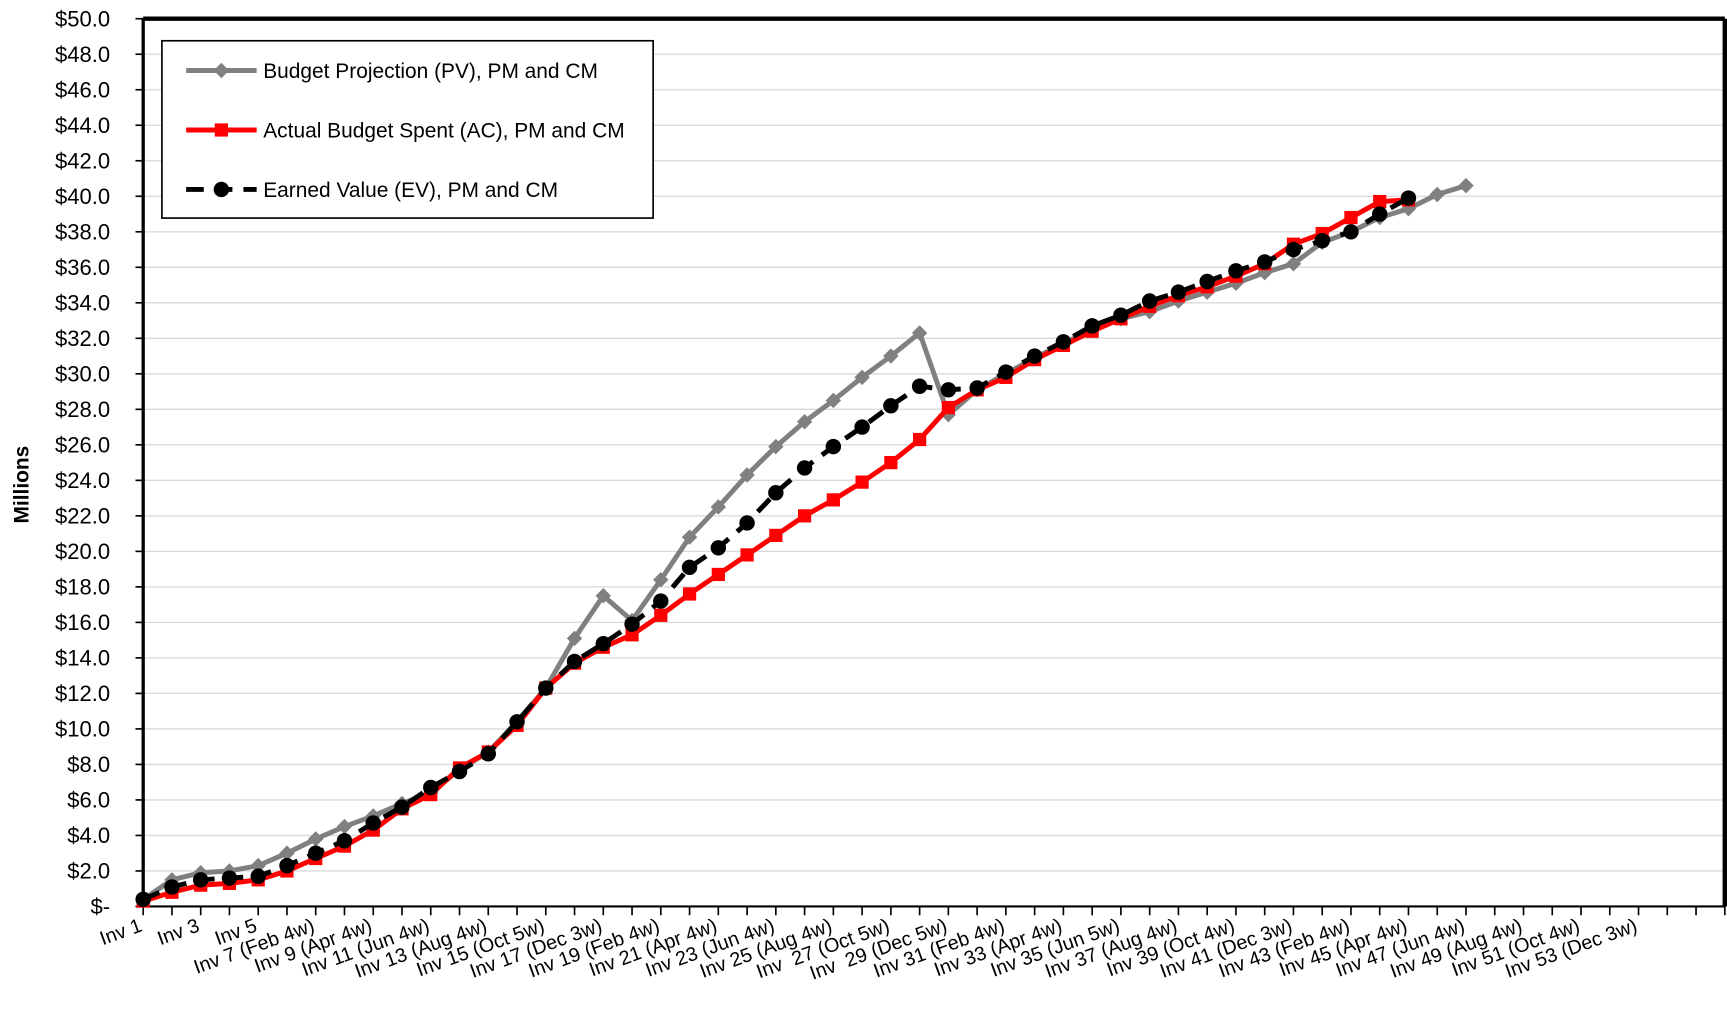 The width and height of the screenshot is (1727, 1021). Describe the element at coordinates (82, 89) in the screenshot. I see `y-tick-label: $46.0` at that location.